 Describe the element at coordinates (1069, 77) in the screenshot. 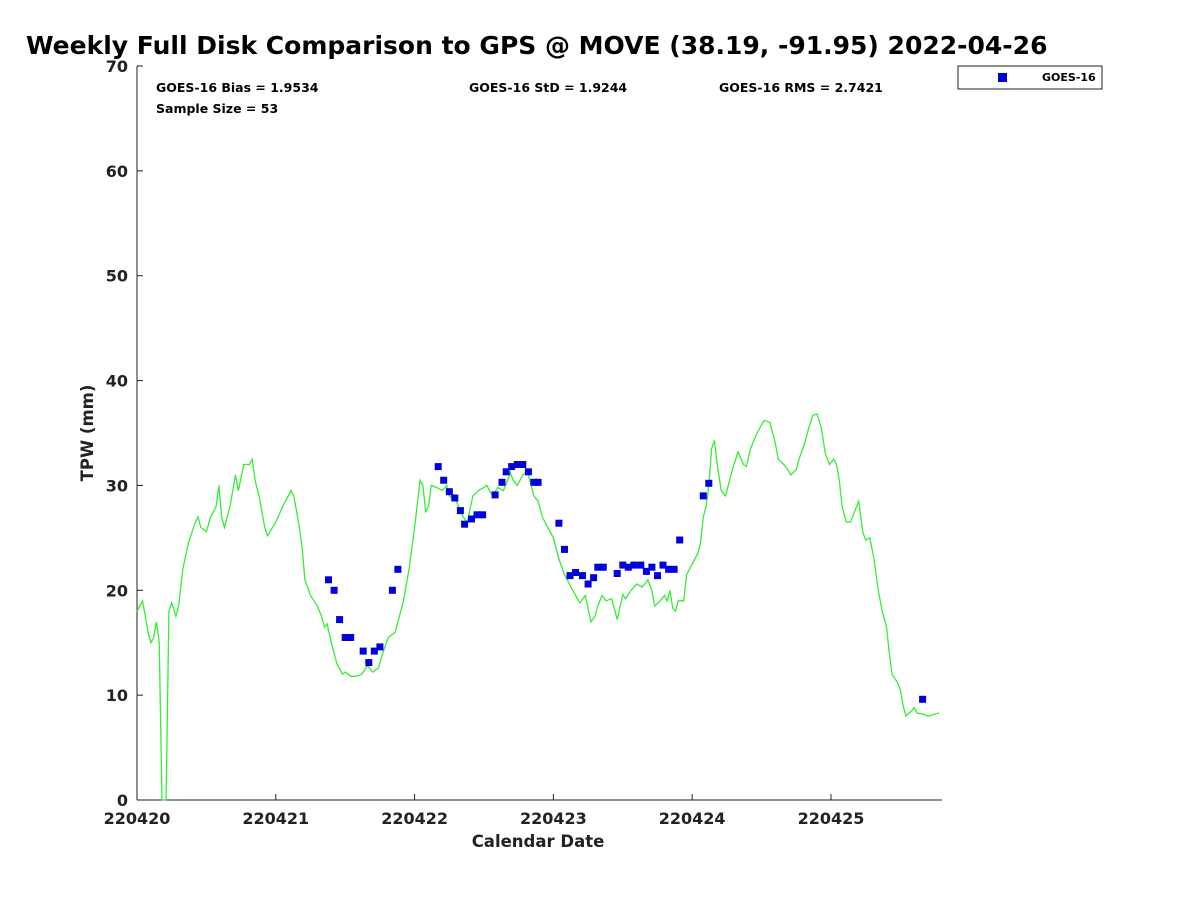

I see `legend-label-goes-16: GOES-16` at that location.